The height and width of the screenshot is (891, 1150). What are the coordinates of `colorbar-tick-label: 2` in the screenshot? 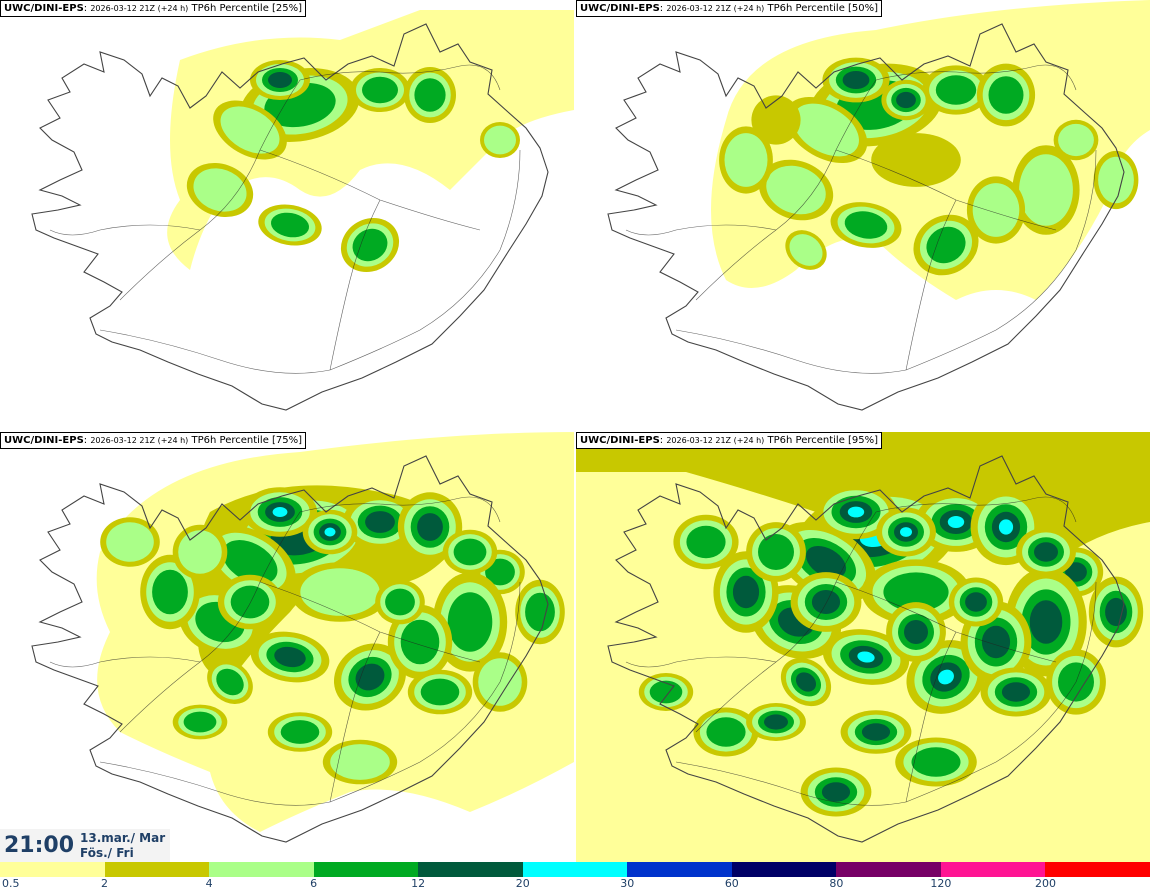 It's located at (105, 883).